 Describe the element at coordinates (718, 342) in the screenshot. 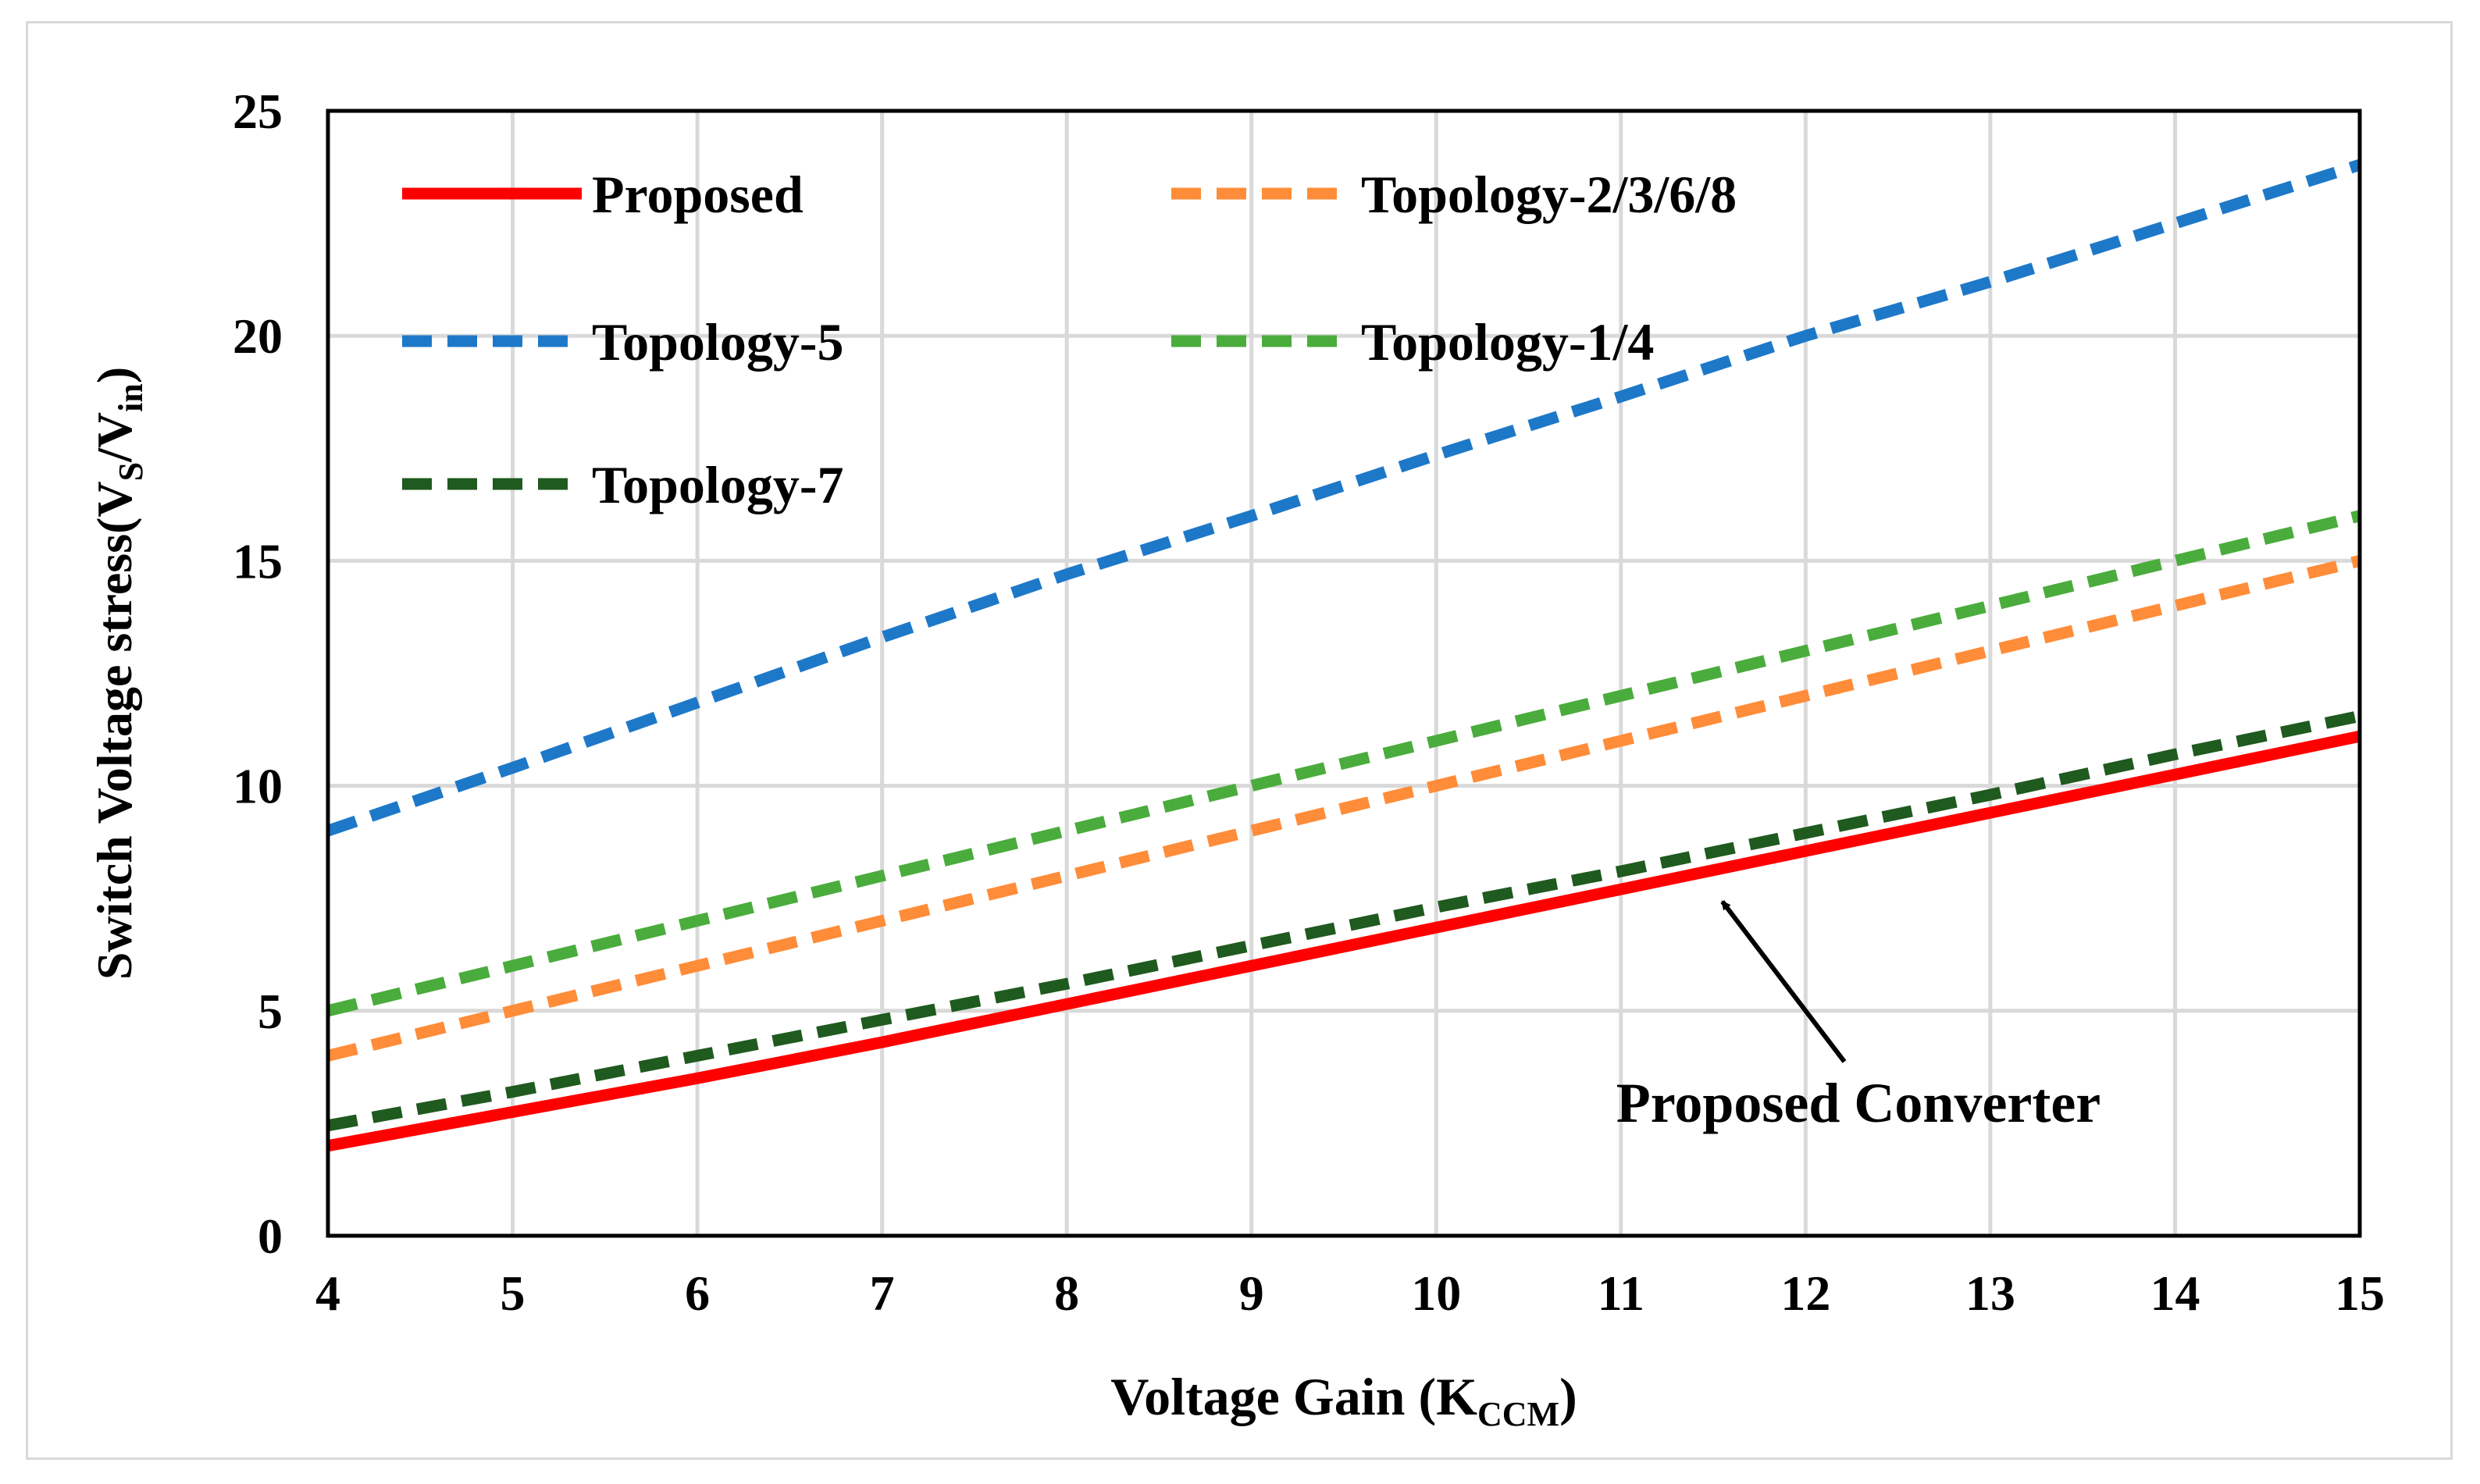

I see `legend-label-topology-5: Topology-5` at that location.